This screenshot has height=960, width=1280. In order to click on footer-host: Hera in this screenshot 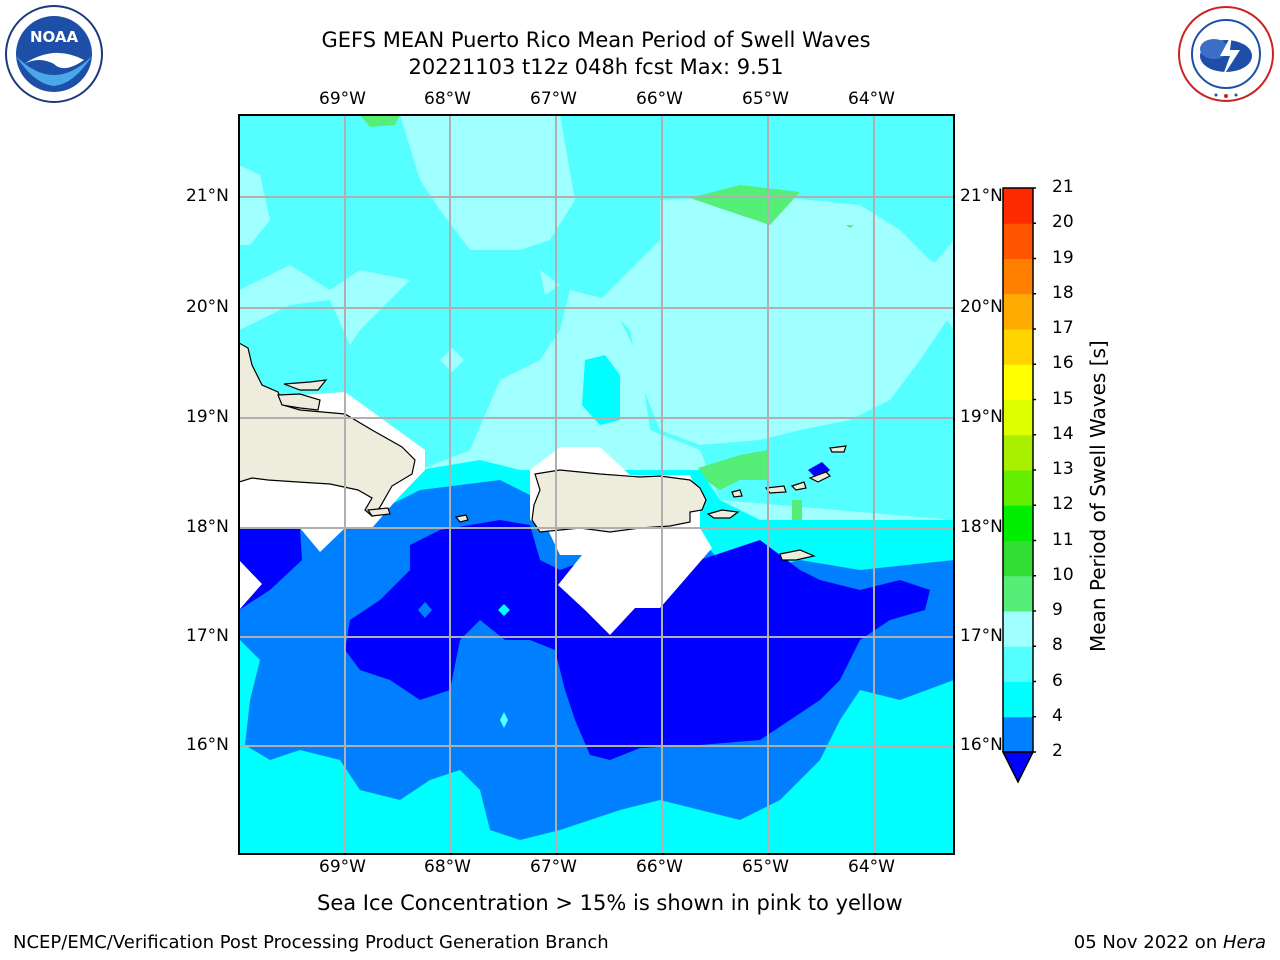, I will do `click(1244, 942)`.